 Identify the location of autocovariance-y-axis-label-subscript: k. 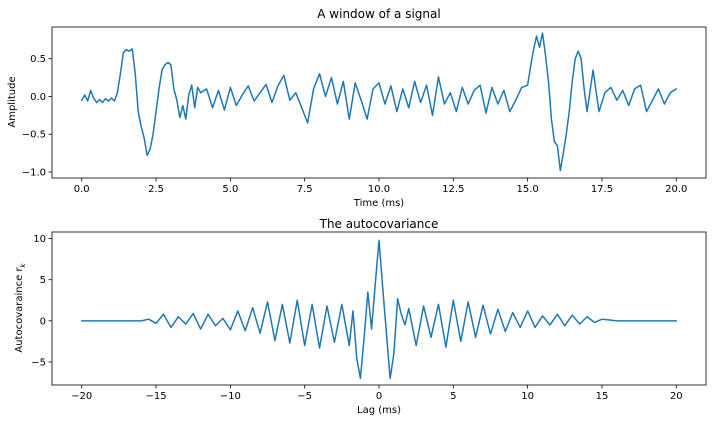
(23, 264).